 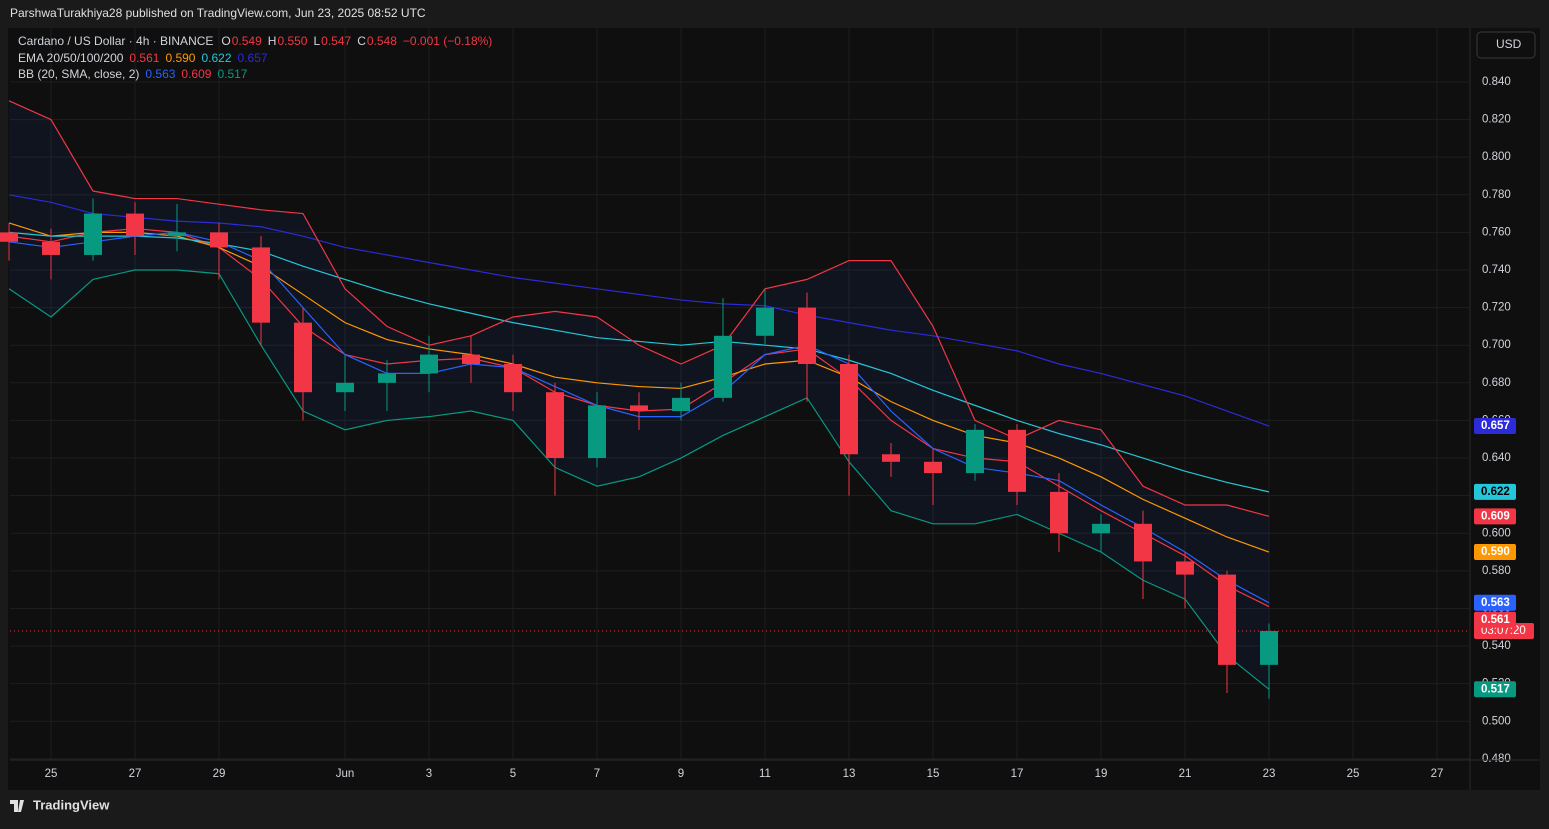 I want to click on logo-text: TradingView, so click(x=71, y=804).